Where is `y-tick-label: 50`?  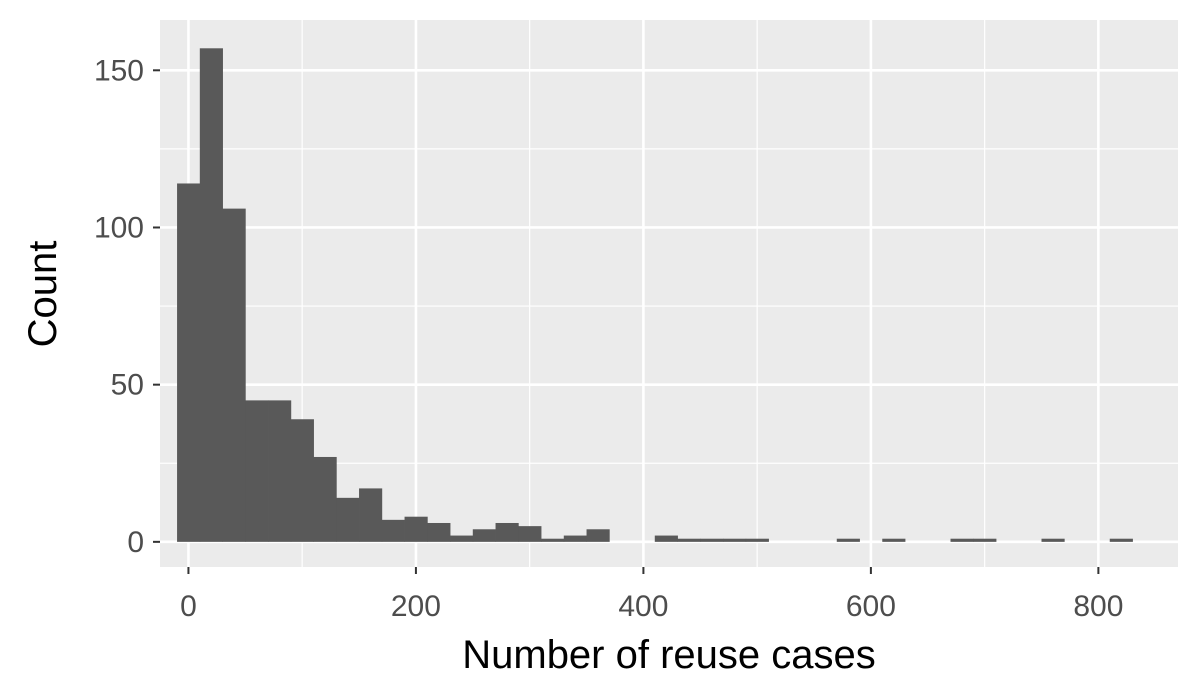 y-tick-label: 50 is located at coordinates (127, 385).